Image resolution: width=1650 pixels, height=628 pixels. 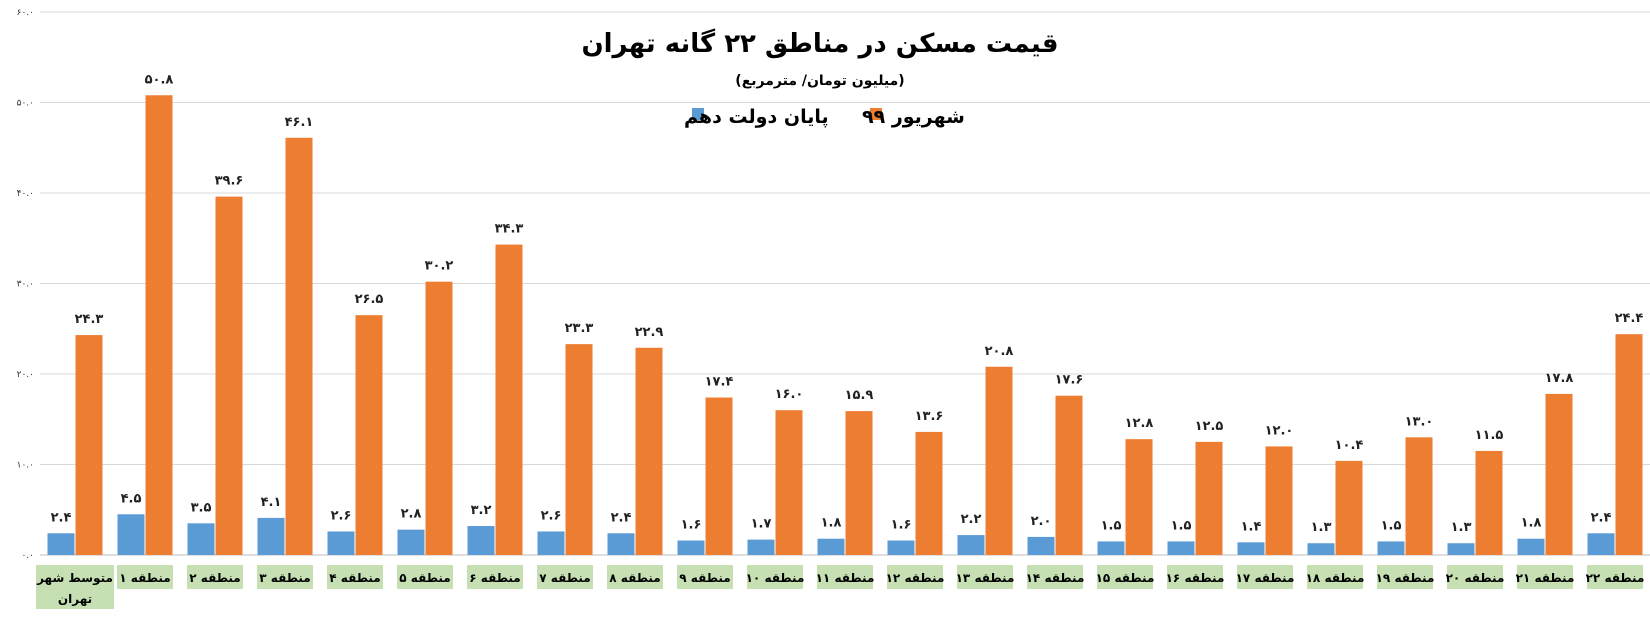 I want to click on category-label: منطقه ۹, so click(x=704, y=578).